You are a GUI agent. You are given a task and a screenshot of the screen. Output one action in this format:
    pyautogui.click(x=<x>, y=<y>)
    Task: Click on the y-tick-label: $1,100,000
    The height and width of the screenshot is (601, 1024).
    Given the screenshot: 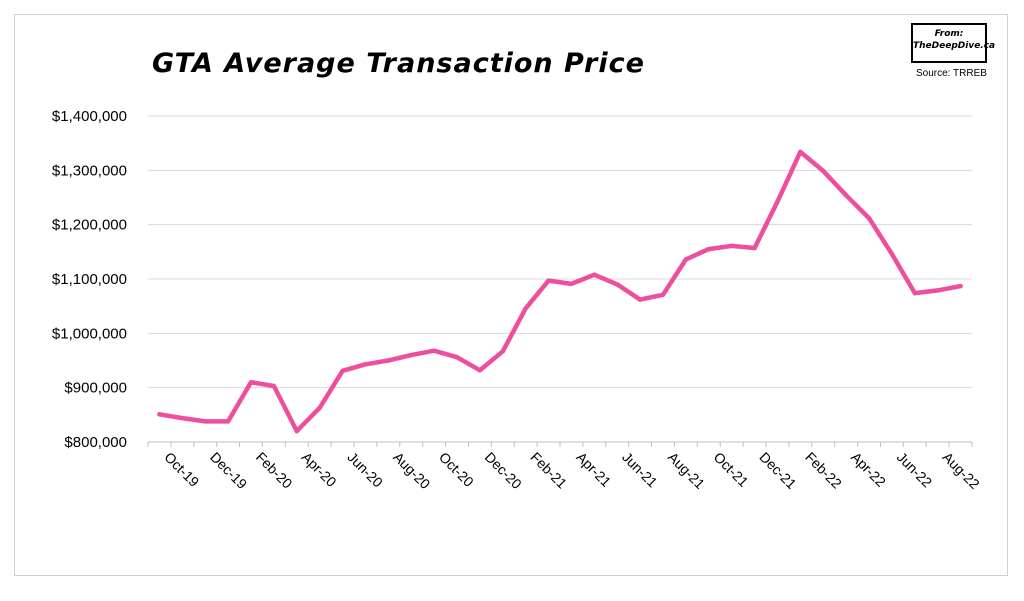 What is the action you would take?
    pyautogui.click(x=89, y=279)
    